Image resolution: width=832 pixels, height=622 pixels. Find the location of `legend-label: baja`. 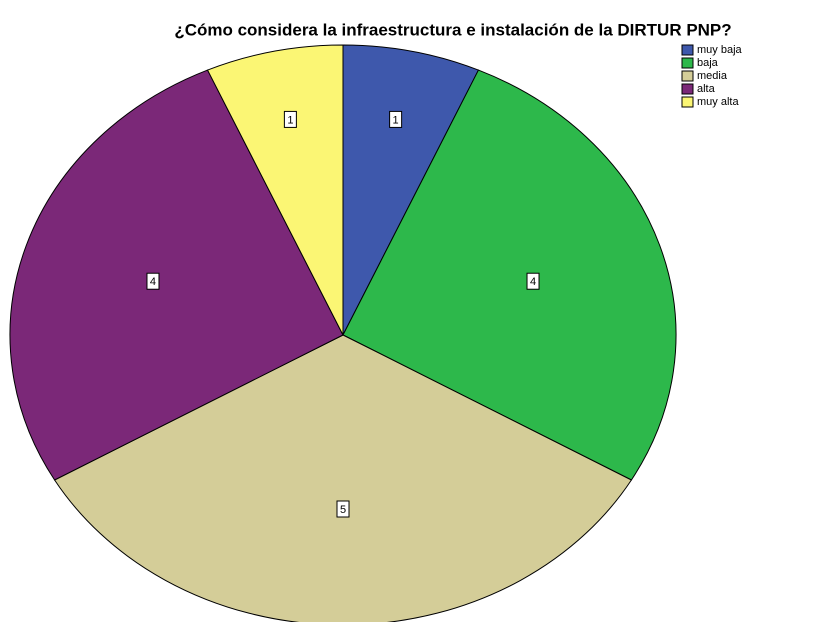

legend-label: baja is located at coordinates (708, 63).